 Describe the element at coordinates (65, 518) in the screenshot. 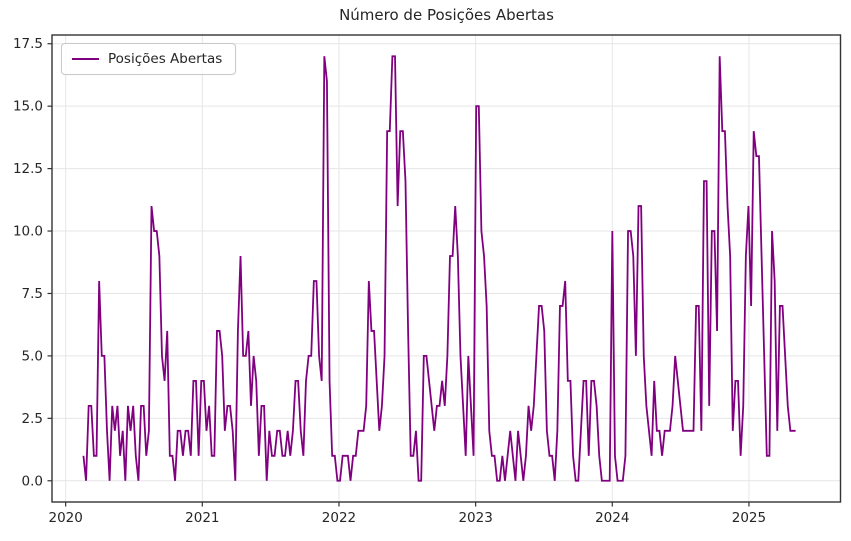

I see `svg-text: 2020` at that location.